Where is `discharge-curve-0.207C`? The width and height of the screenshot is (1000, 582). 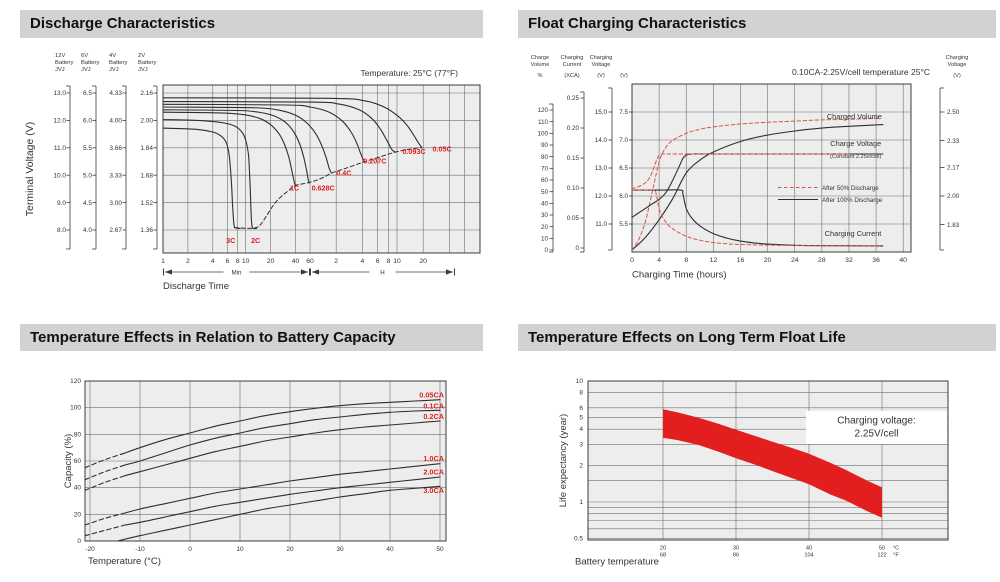
discharge-curve-0.207C is located at coordinates (263, 133).